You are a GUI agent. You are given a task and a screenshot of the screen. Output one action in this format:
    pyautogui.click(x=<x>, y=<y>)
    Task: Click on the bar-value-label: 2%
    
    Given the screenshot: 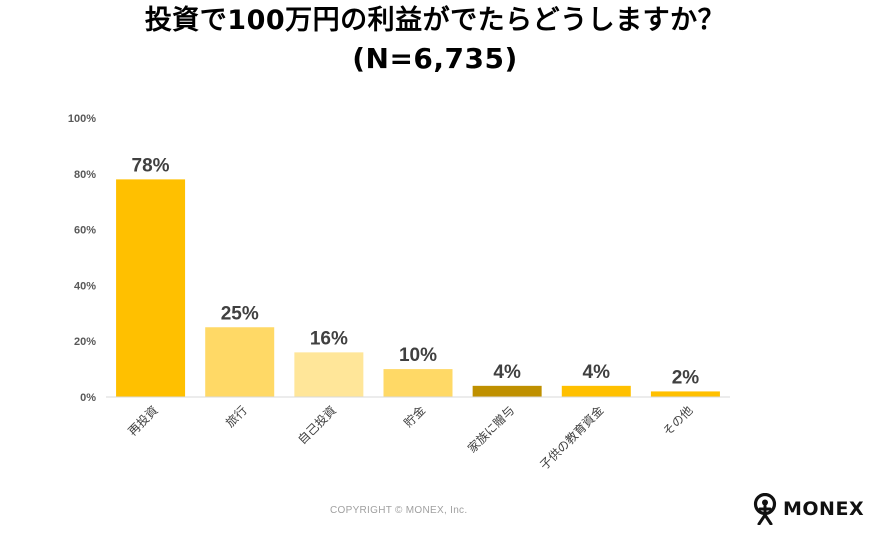 What is the action you would take?
    pyautogui.click(x=686, y=377)
    